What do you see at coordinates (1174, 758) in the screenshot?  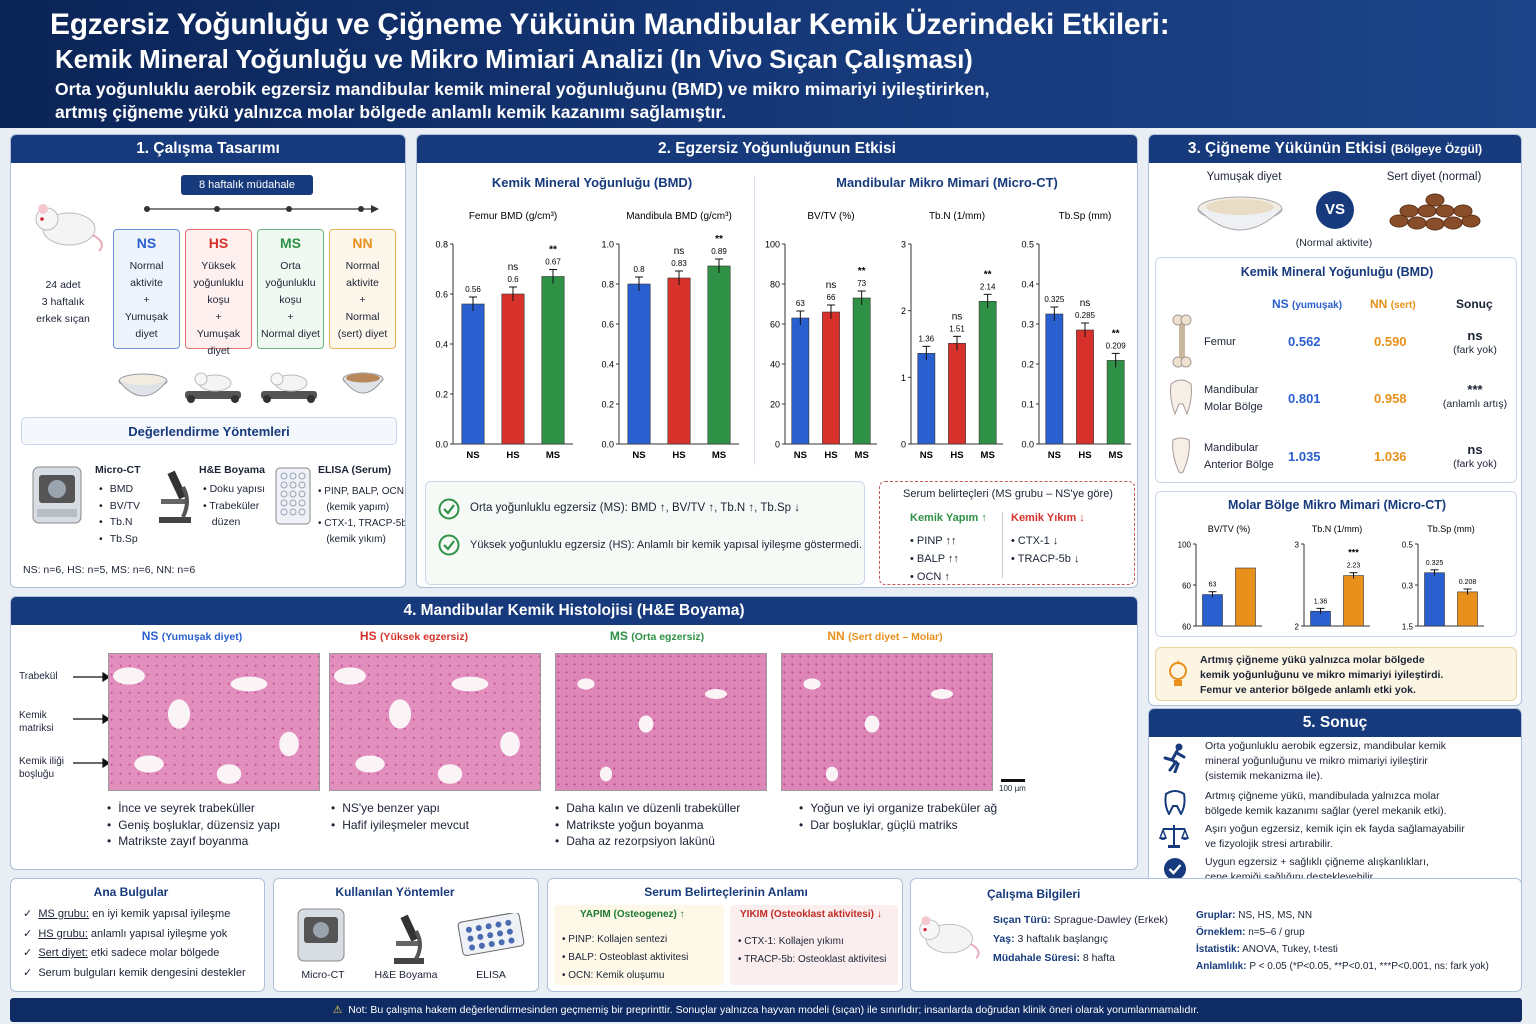 I see `running-person-icon` at bounding box center [1174, 758].